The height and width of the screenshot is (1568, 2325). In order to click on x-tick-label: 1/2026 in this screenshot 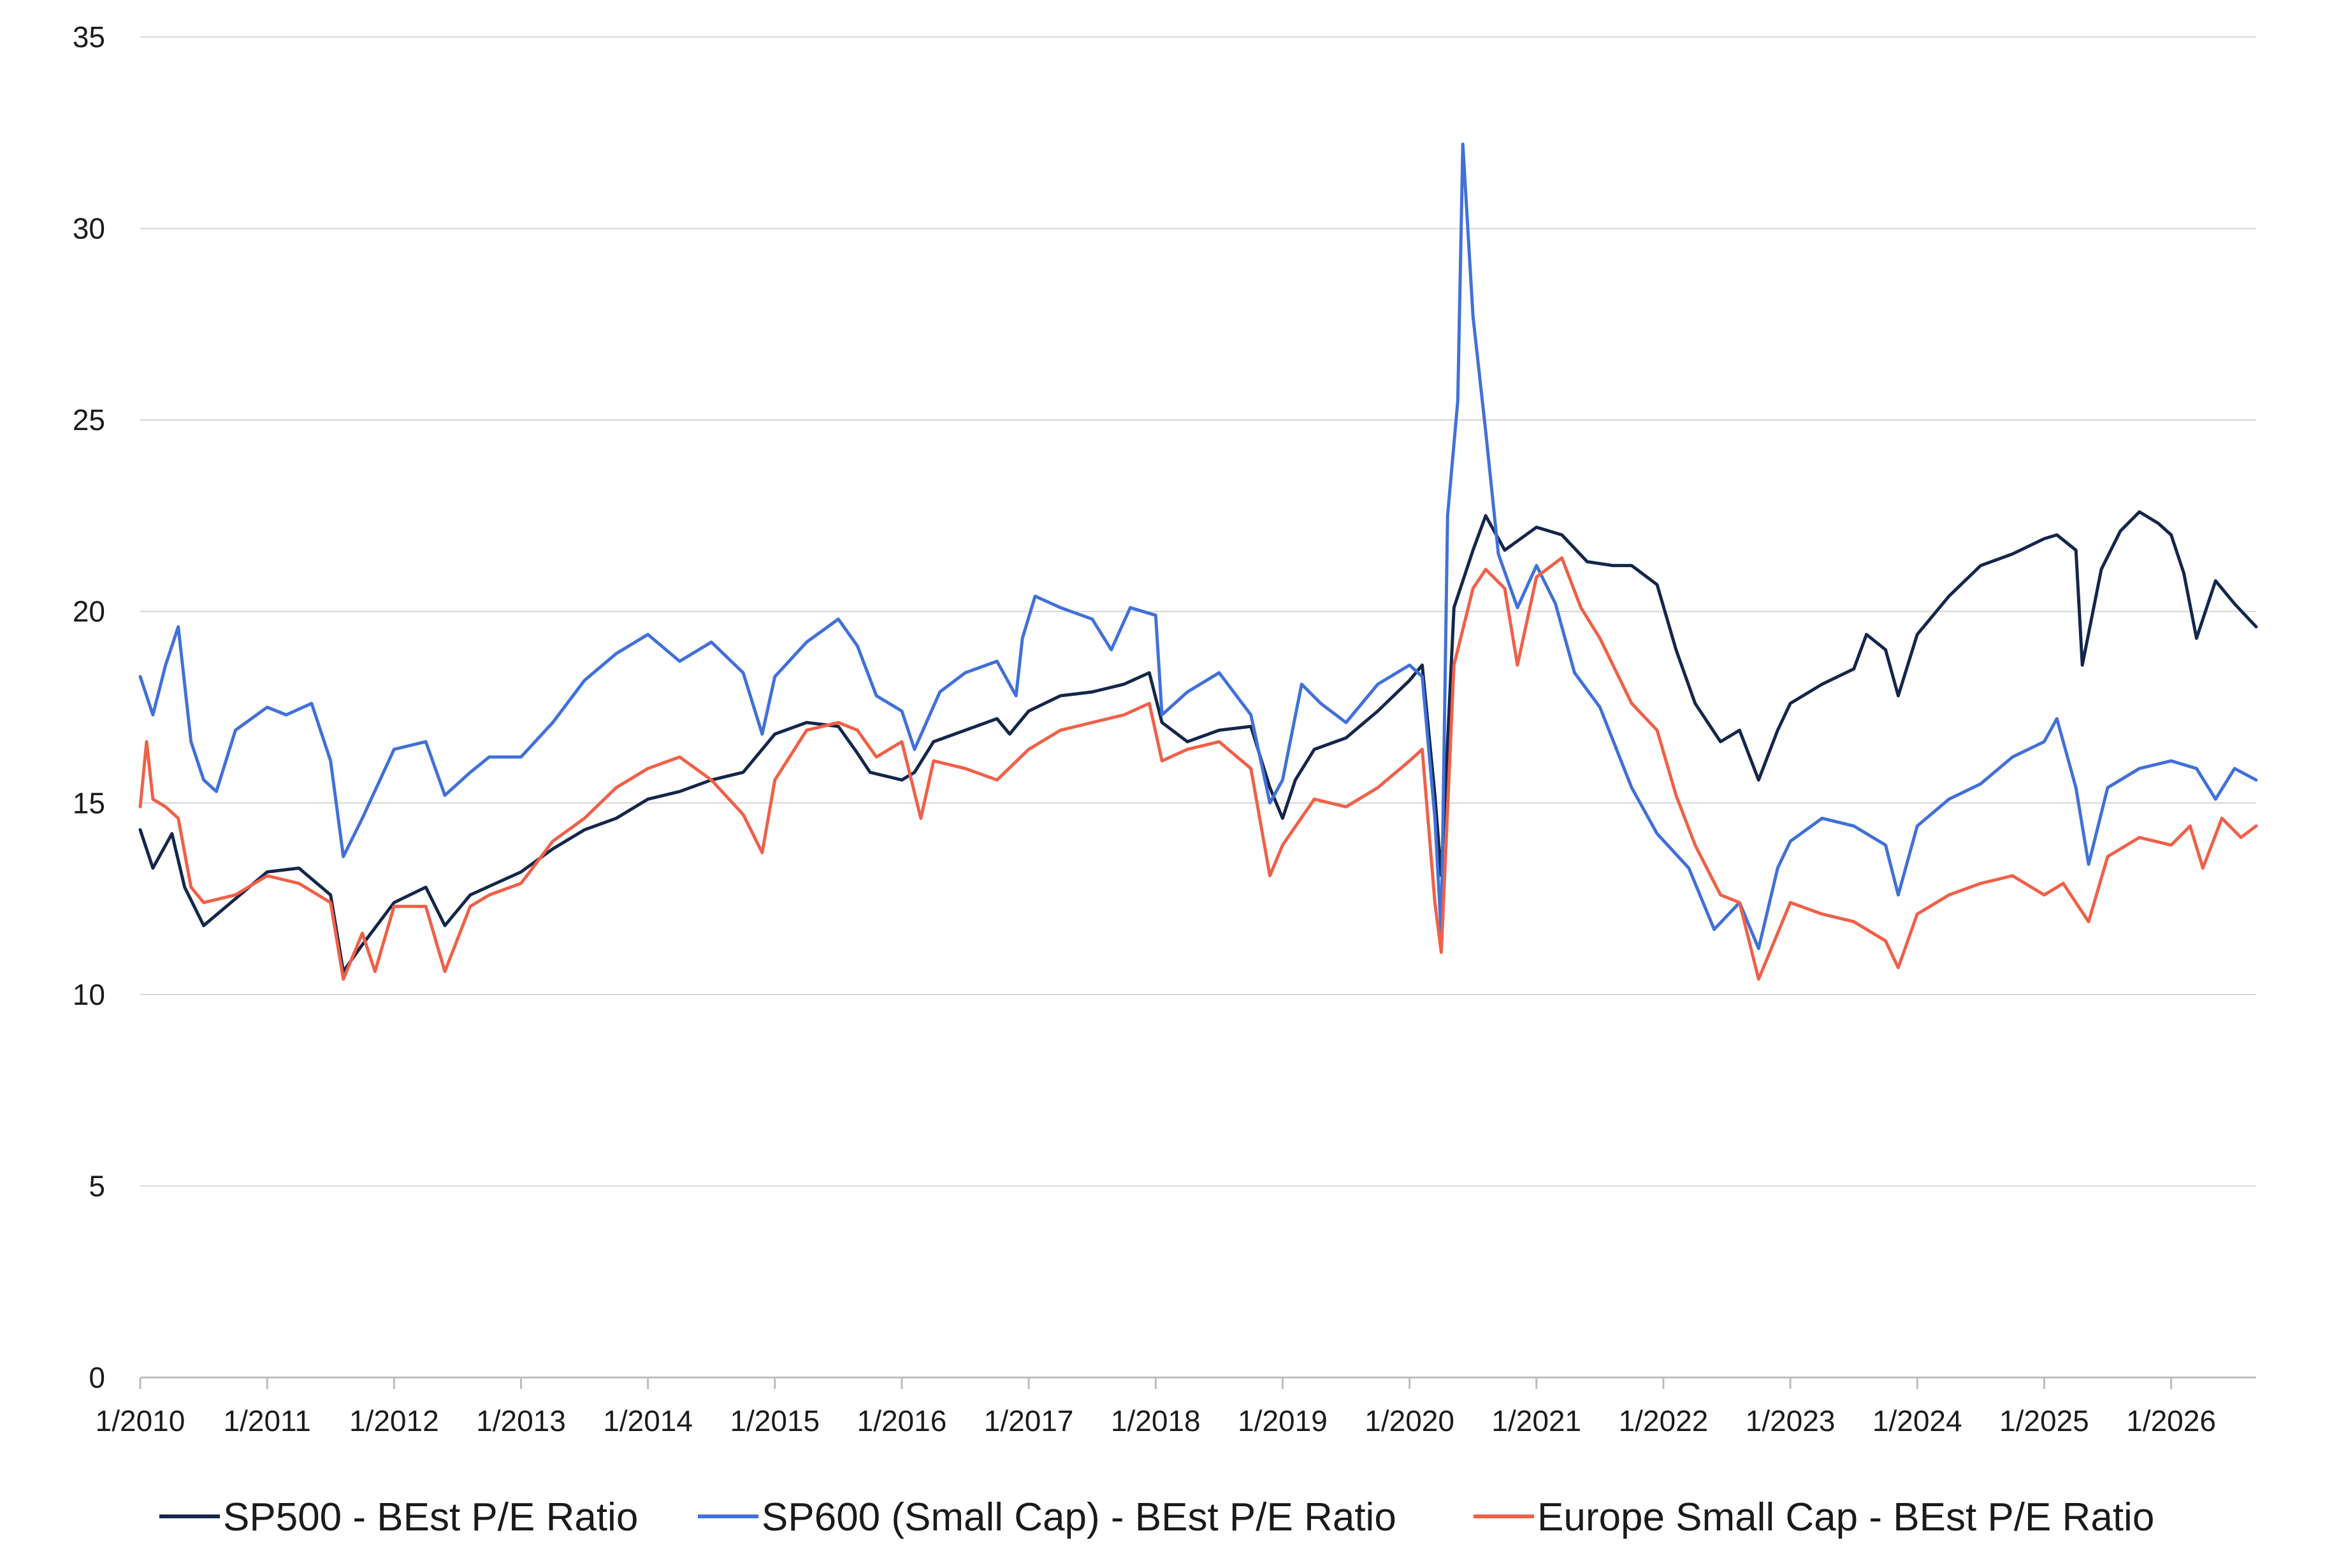, I will do `click(2171, 1420)`.